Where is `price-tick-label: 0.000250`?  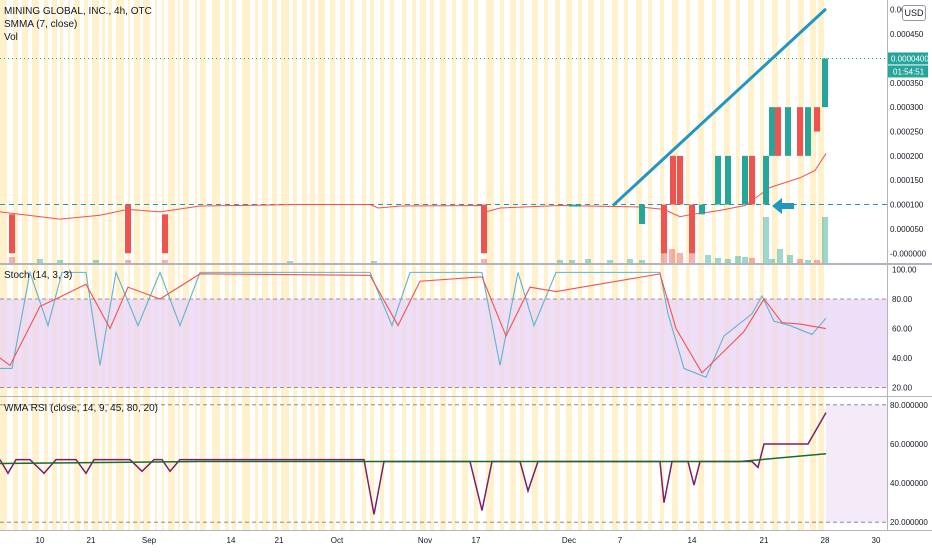 price-tick-label: 0.000250 is located at coordinates (907, 132).